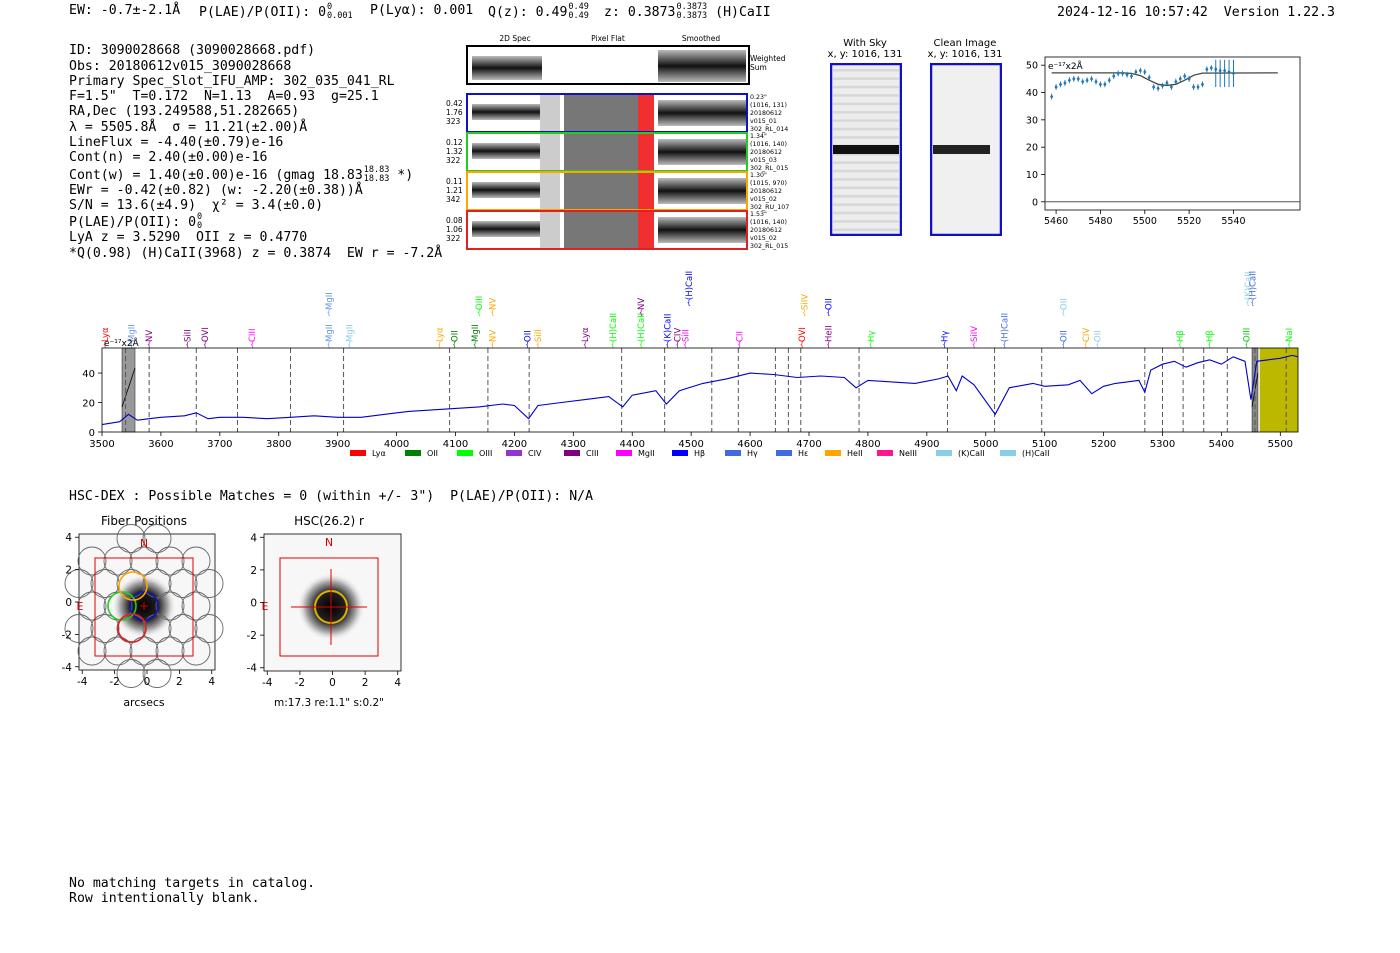 The height and width of the screenshot is (953, 1400). I want to click on full-xtick-label: 4200, so click(514, 444).